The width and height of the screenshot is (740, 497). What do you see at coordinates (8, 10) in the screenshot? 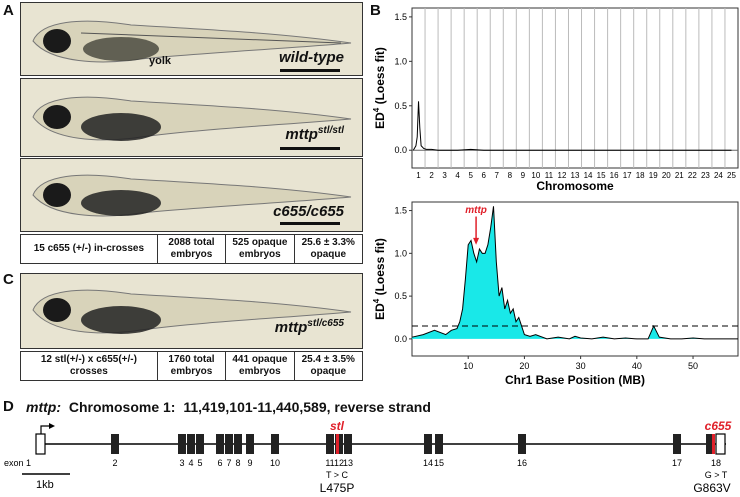
I see `panel-label-a: A` at bounding box center [8, 10].